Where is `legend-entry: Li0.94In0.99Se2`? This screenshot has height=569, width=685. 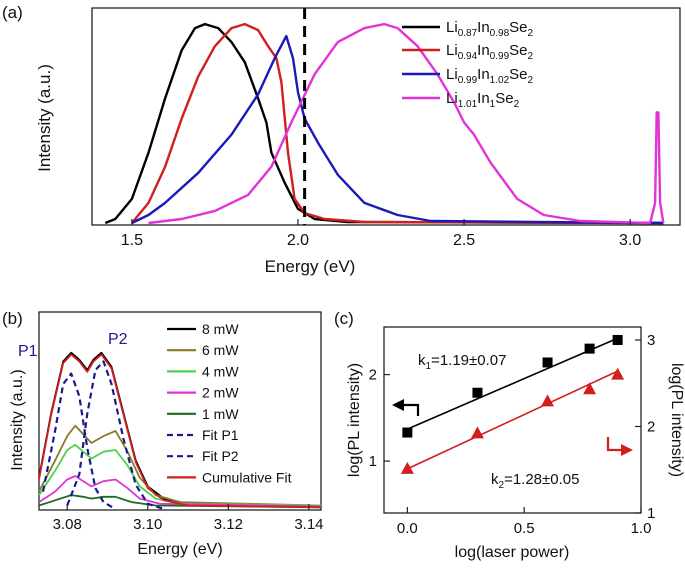 legend-entry: Li0.94In0.99Se2 is located at coordinates (468, 52).